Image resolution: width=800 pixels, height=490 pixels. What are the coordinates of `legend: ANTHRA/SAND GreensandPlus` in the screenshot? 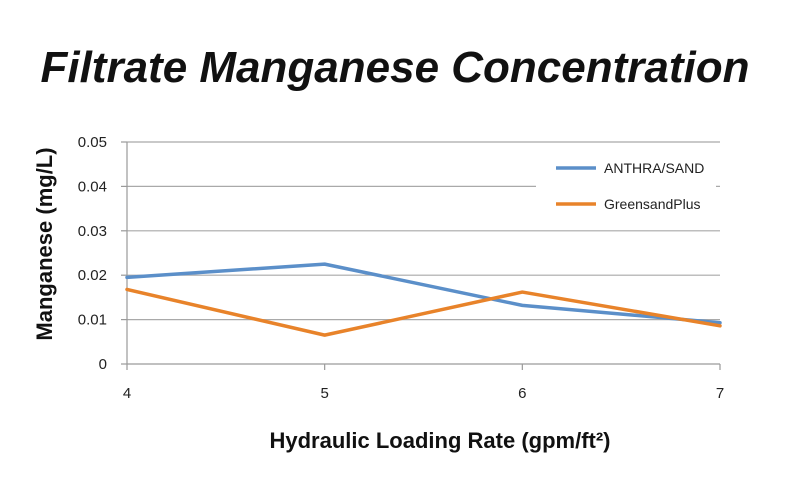 It's located at (626, 185).